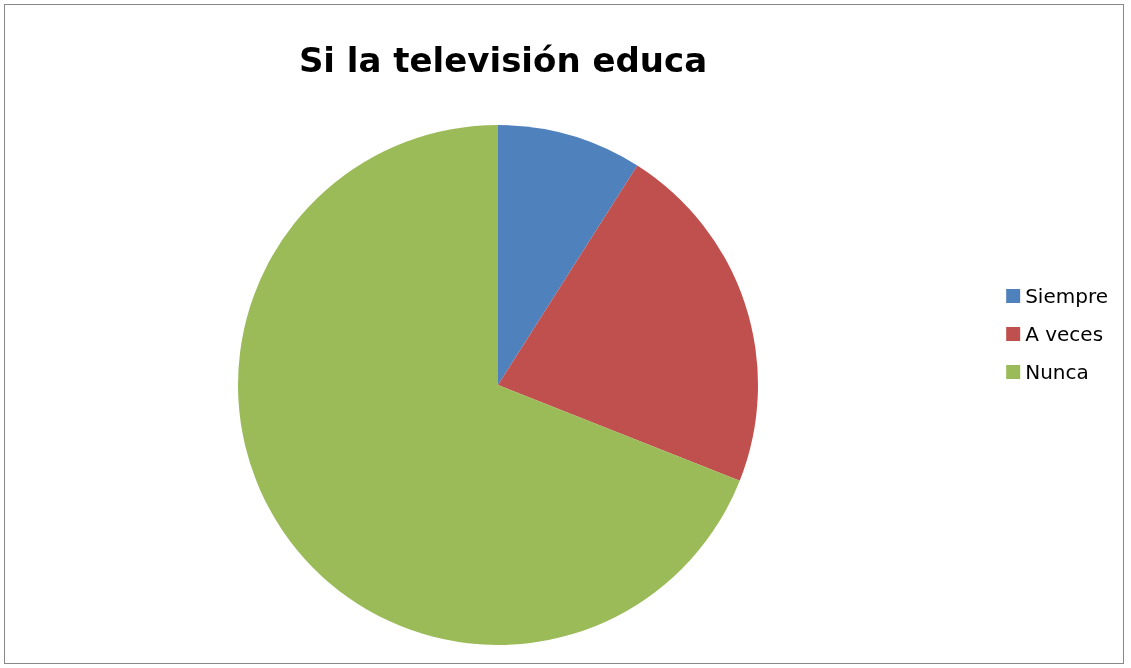 Image resolution: width=1131 pixels, height=668 pixels. Describe the element at coordinates (1057, 372) in the screenshot. I see `legend-label: Nunca` at that location.